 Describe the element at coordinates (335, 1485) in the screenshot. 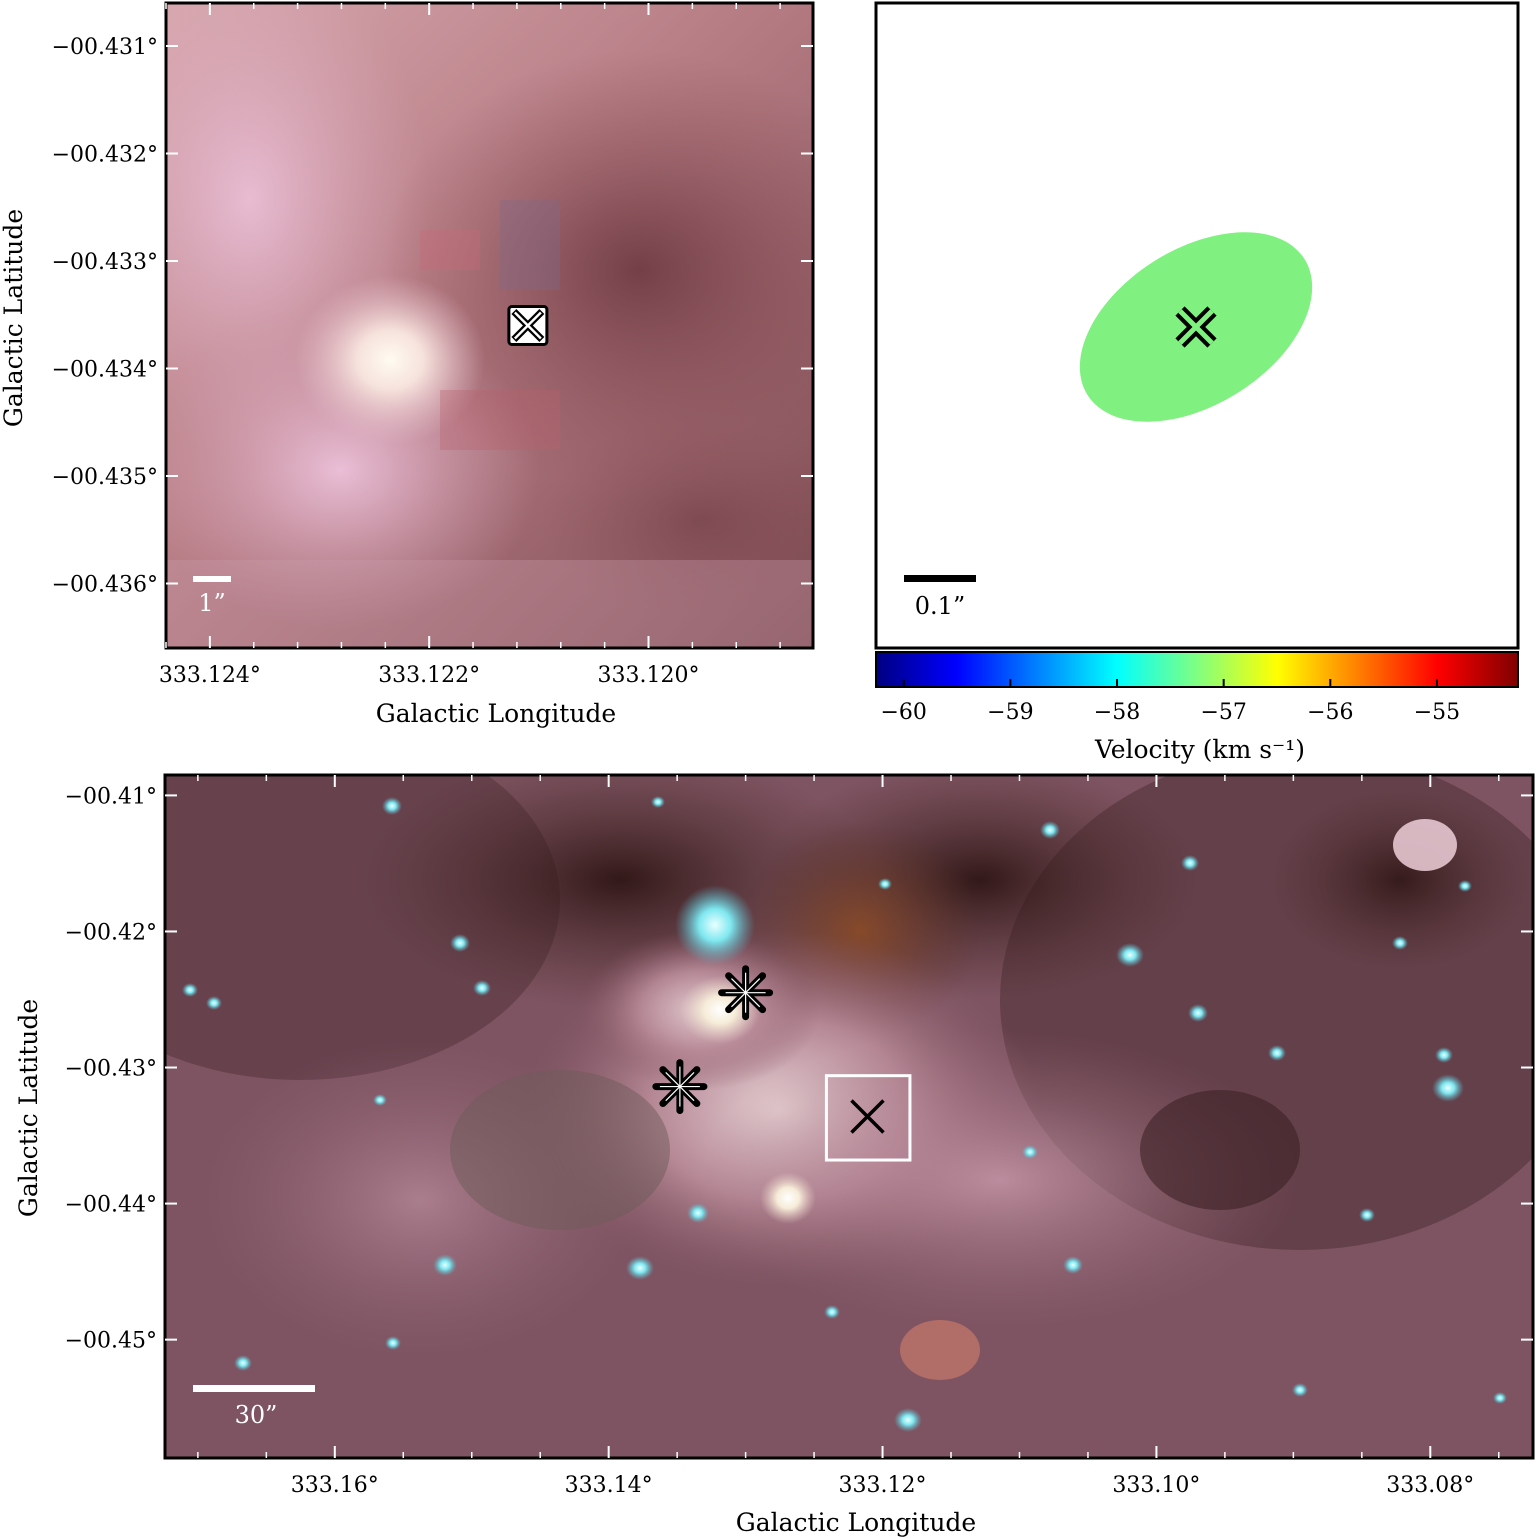

I see `bottom-x-tick-label: 333.16°` at that location.